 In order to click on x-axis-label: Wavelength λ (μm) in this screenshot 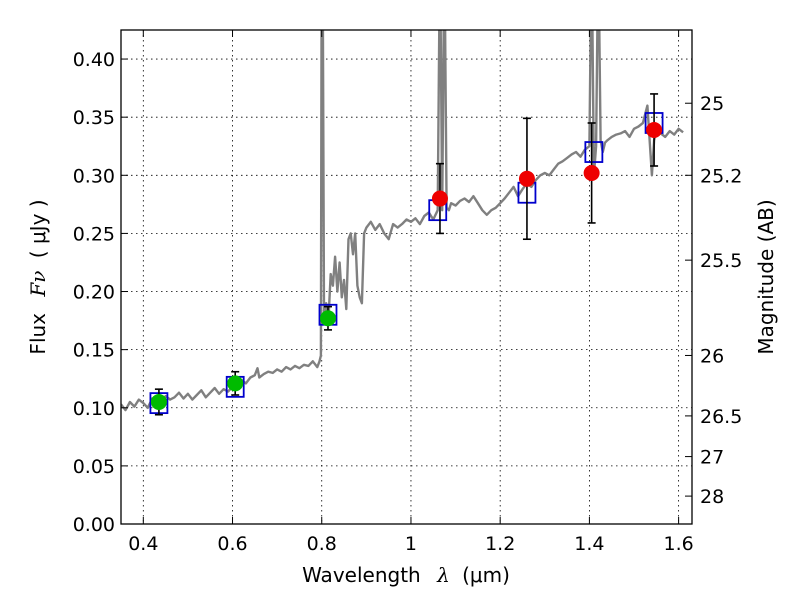, I will do `click(406, 575)`.